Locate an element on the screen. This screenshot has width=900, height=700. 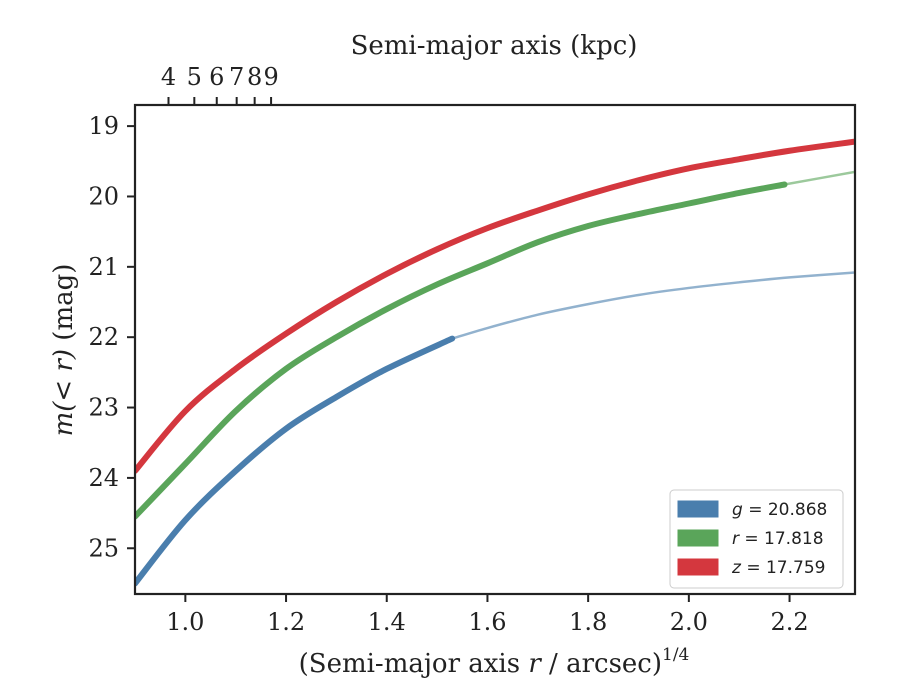
x-tick-label: 1.6 is located at coordinates (487, 622).